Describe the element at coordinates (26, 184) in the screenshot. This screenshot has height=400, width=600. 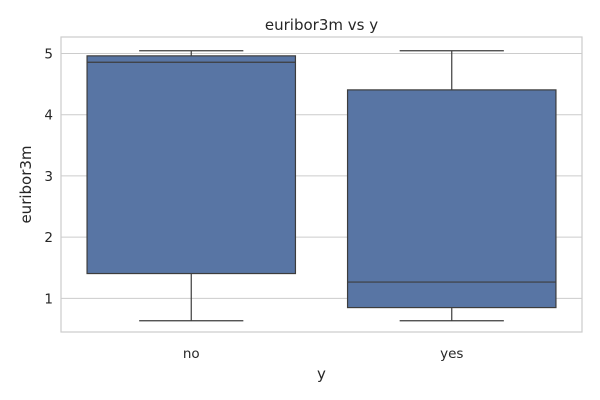
I see `y-axis-label: euribor3m` at that location.